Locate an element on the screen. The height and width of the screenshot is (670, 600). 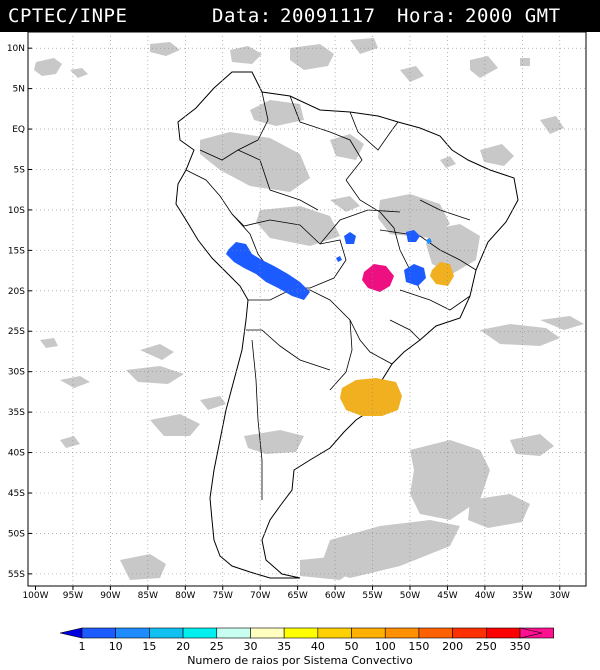
colorbar-min-arrow is located at coordinates (71, 633).